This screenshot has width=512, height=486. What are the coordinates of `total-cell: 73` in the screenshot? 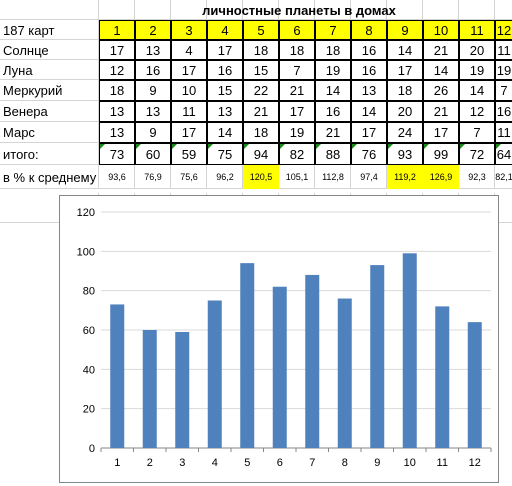 It's located at (117, 154).